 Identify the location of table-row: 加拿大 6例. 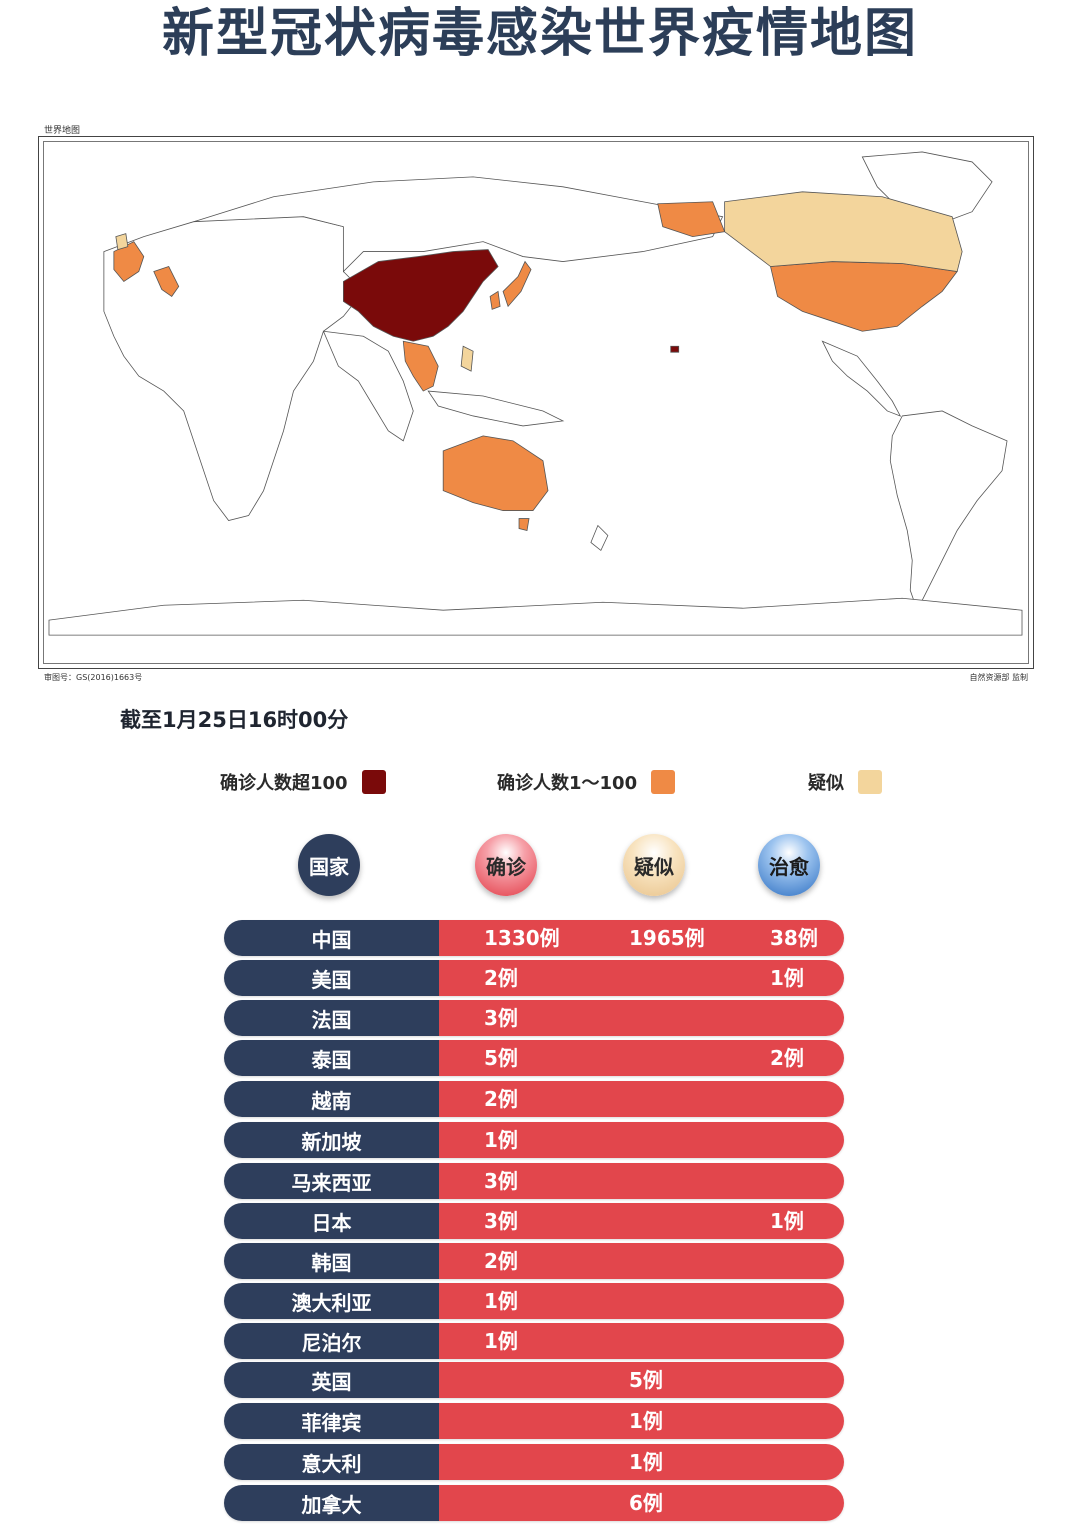
(534, 1503).